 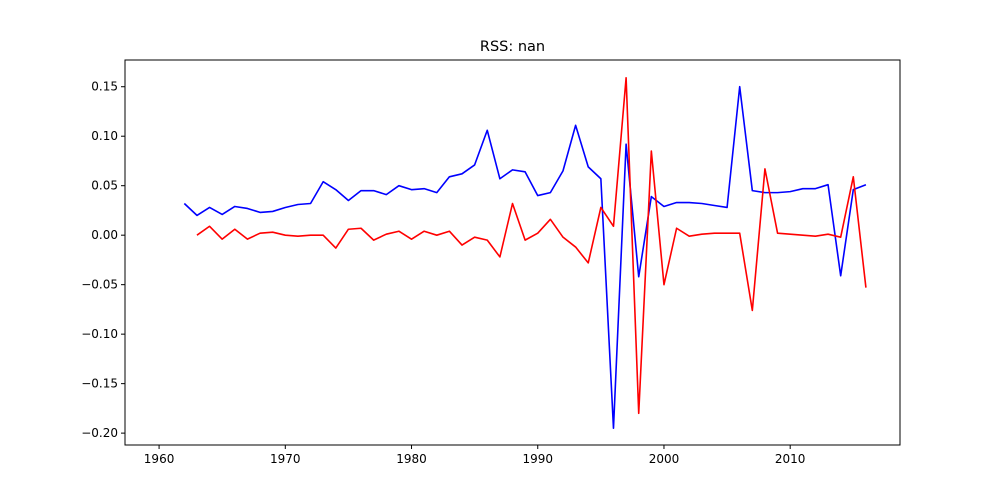 I want to click on x-tick-label: 2000, so click(x=664, y=459).